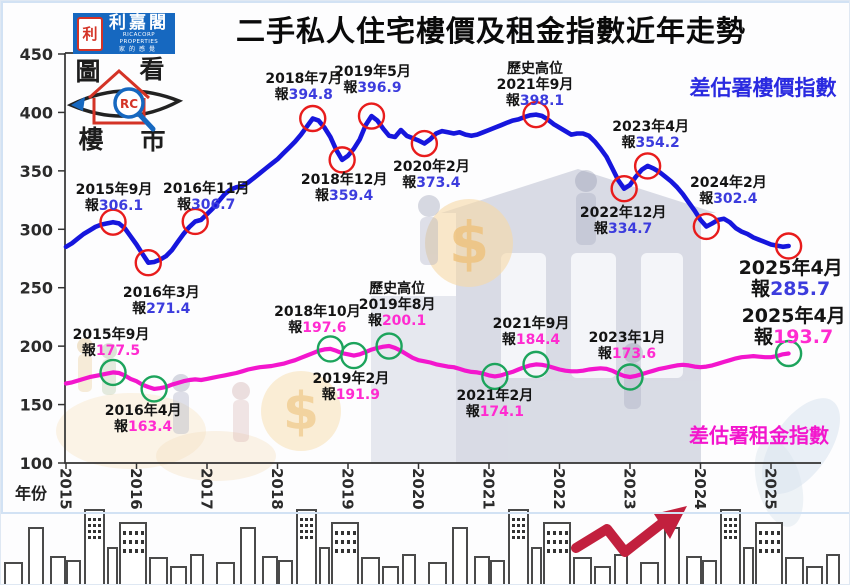 The height and width of the screenshot is (585, 850). Describe the element at coordinates (422, 545) in the screenshot. I see `skyline-decoration` at that location.